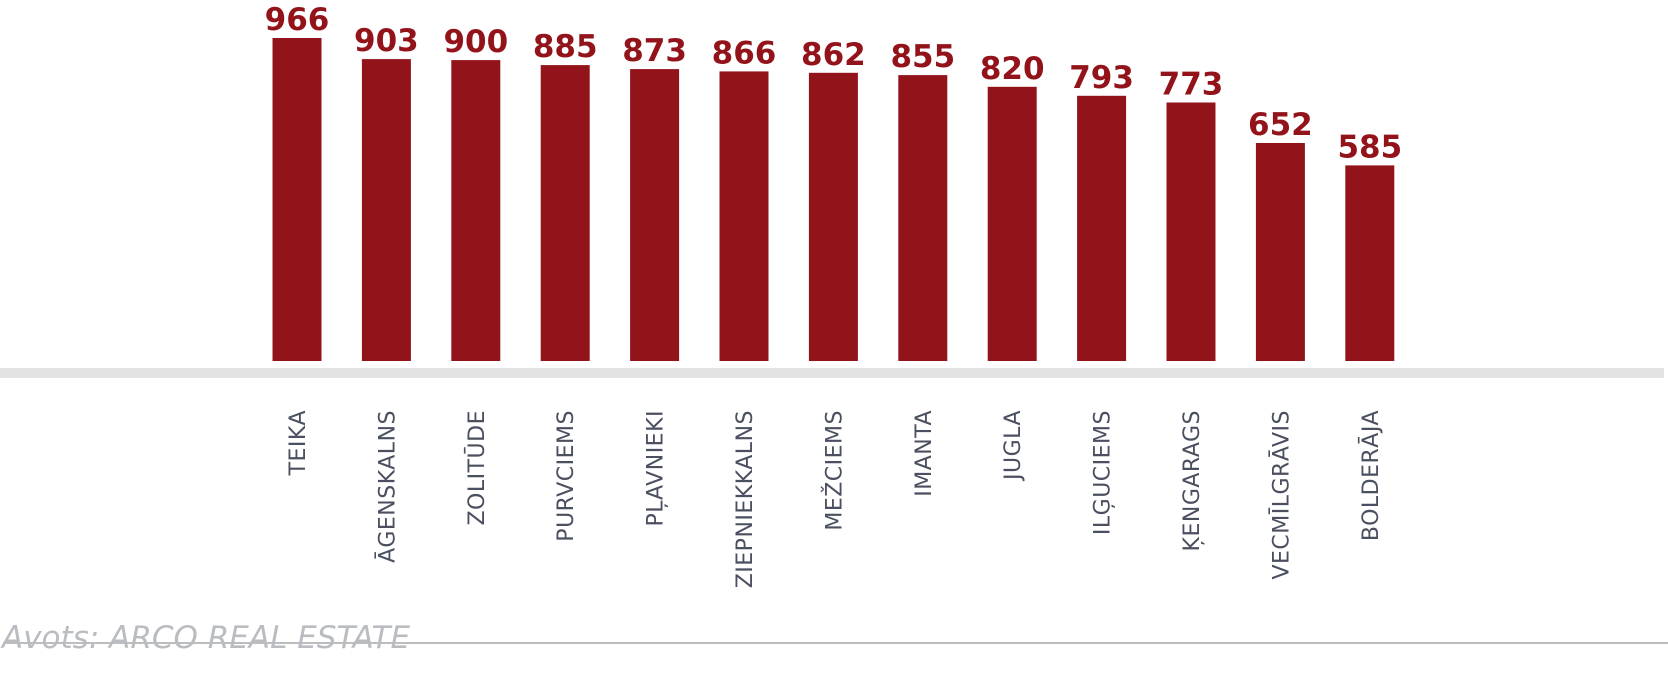 The image size is (1668, 698). Describe the element at coordinates (475, 42) in the screenshot. I see `value-label-3: 900` at that location.